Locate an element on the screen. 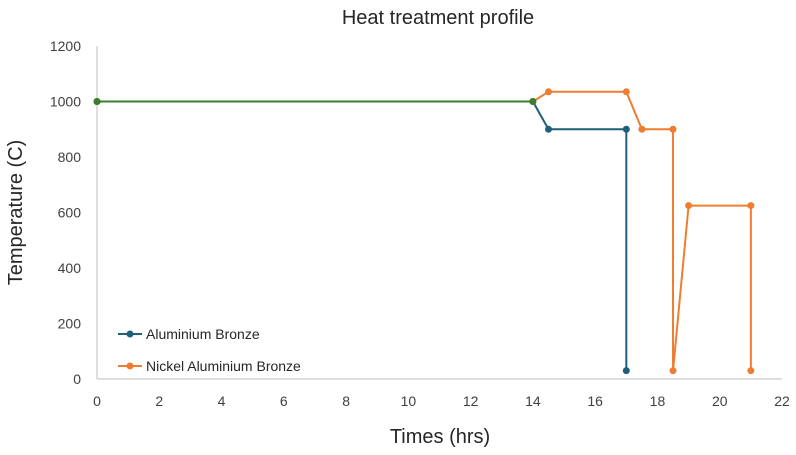 This screenshot has width=796, height=455. legend-label: Nickel Aluminium Bronze is located at coordinates (223, 366).